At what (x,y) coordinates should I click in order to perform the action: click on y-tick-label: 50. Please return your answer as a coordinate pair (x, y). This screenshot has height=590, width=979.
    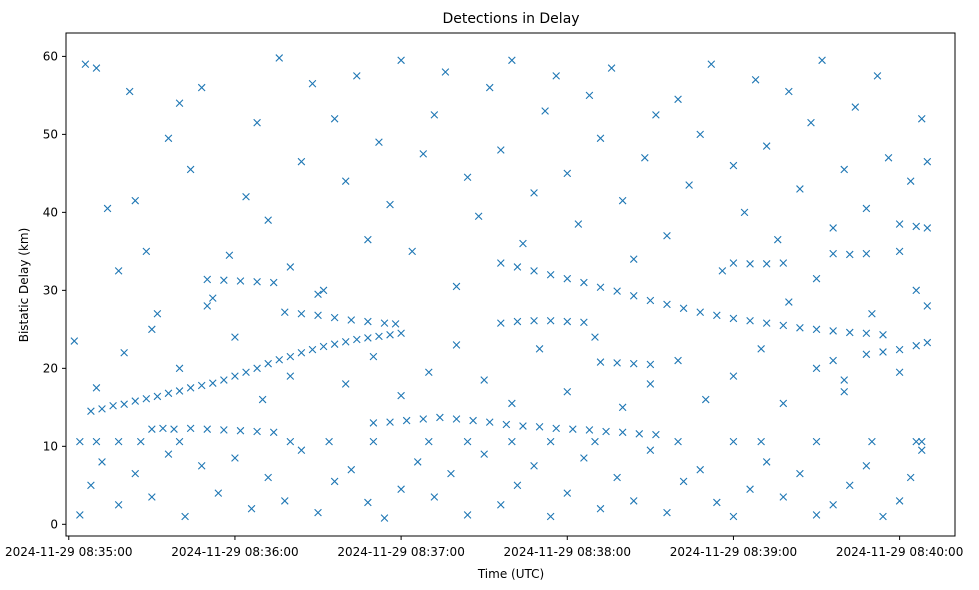
    Looking at the image, I should click on (50, 134).